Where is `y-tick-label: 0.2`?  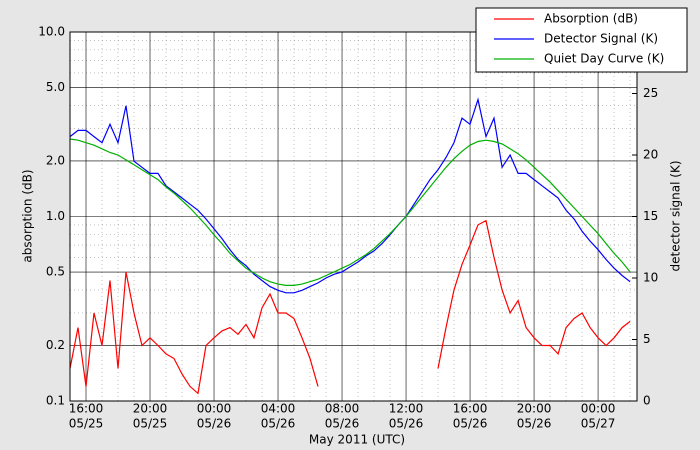 y-tick-label: 0.2 is located at coordinates (55, 345).